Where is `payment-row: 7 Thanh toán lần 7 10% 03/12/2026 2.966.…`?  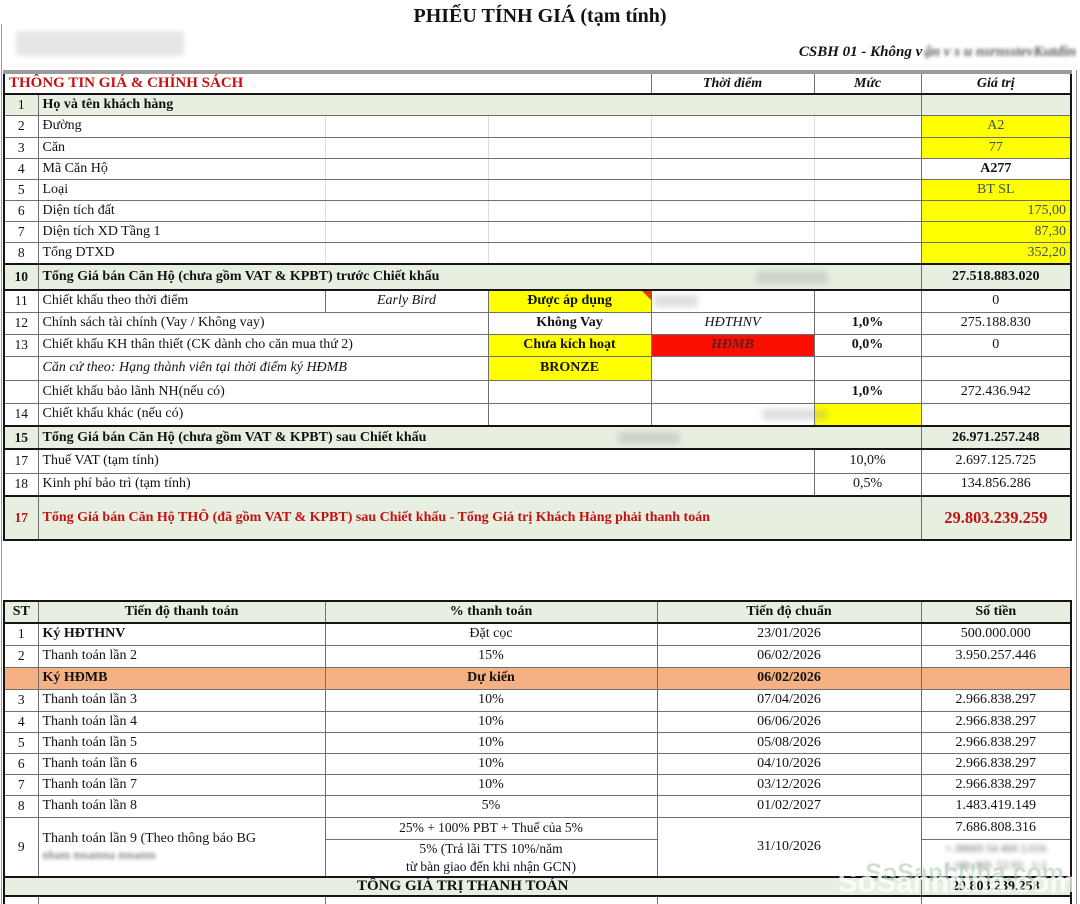 payment-row: 7 Thanh toán lần 7 10% 03/12/2026 2.966.… is located at coordinates (537, 784).